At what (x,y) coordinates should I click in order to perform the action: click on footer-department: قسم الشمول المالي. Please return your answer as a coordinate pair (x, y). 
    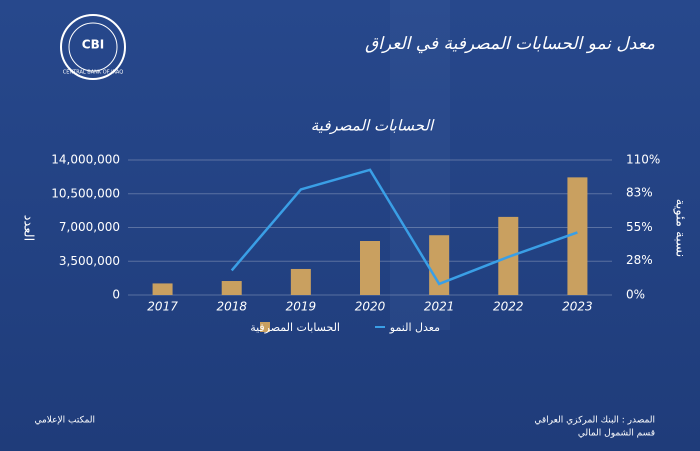
    Looking at the image, I should click on (616, 434).